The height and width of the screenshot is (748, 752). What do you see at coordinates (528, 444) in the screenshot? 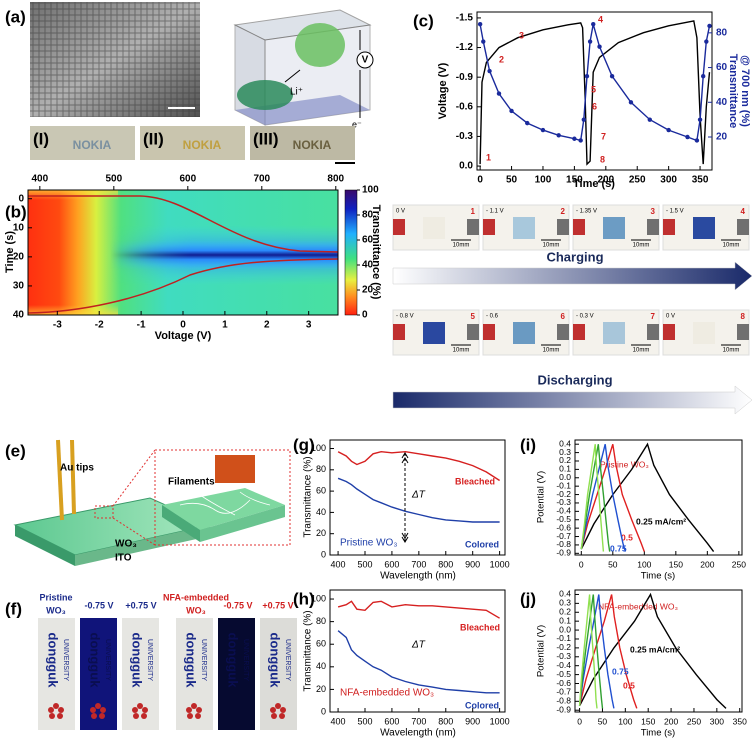
I see `panel-label: (i)` at bounding box center [528, 444].